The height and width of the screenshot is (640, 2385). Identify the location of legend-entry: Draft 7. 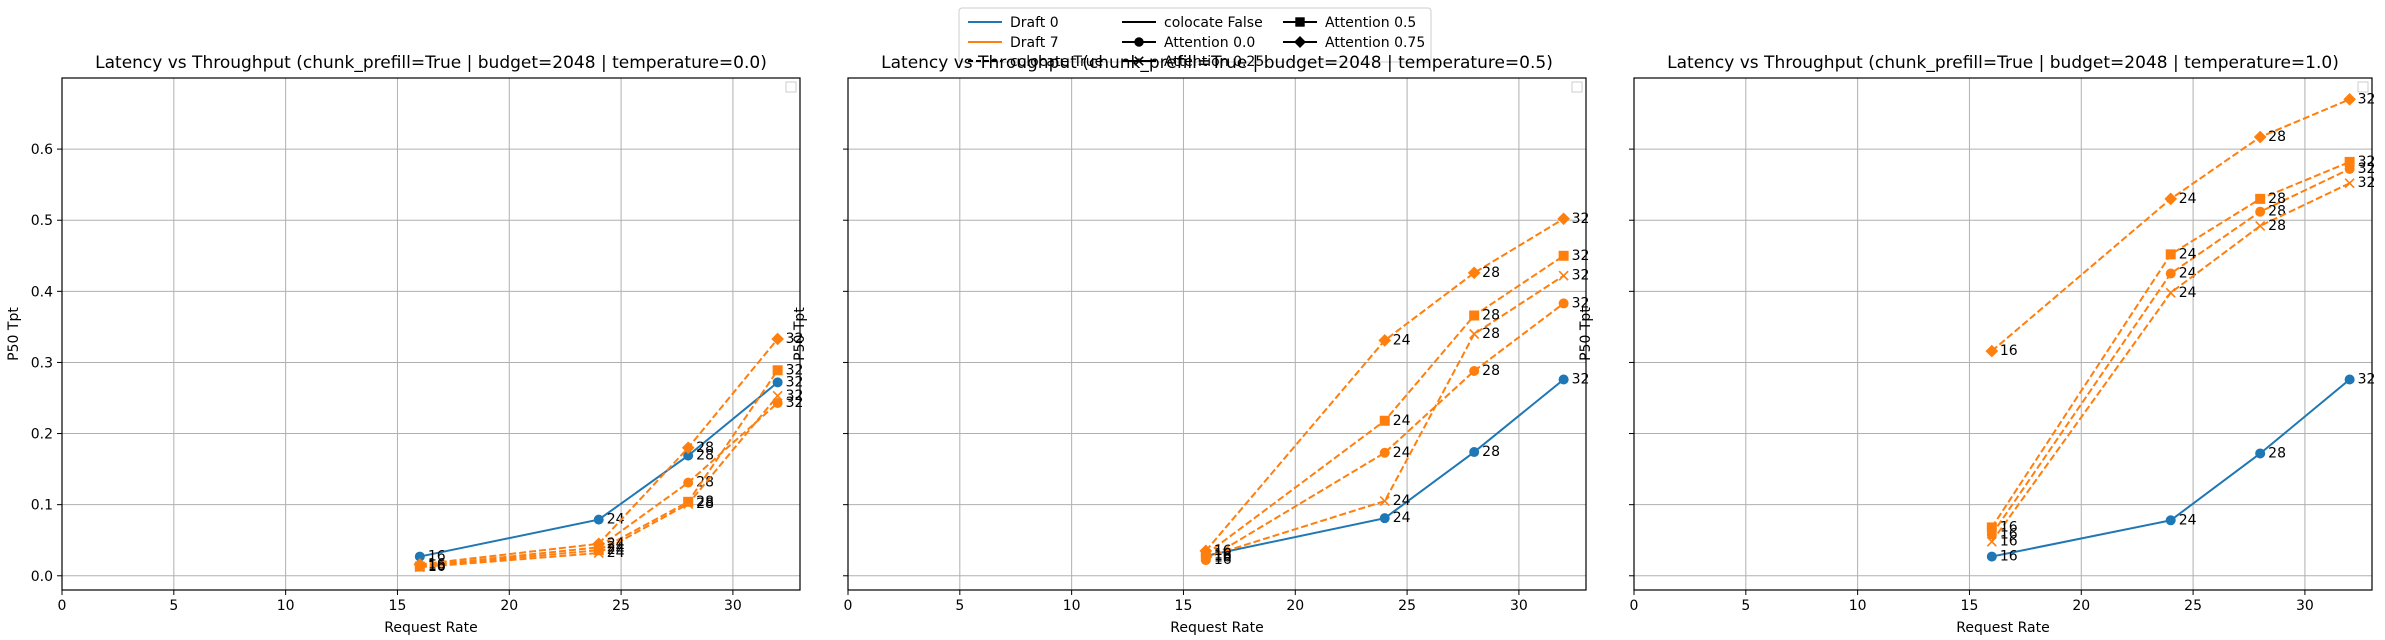
(1013, 43).